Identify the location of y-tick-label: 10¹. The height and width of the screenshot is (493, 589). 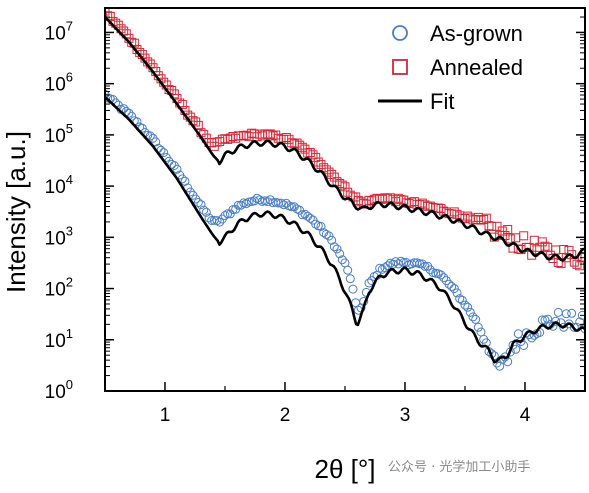
(59, 339).